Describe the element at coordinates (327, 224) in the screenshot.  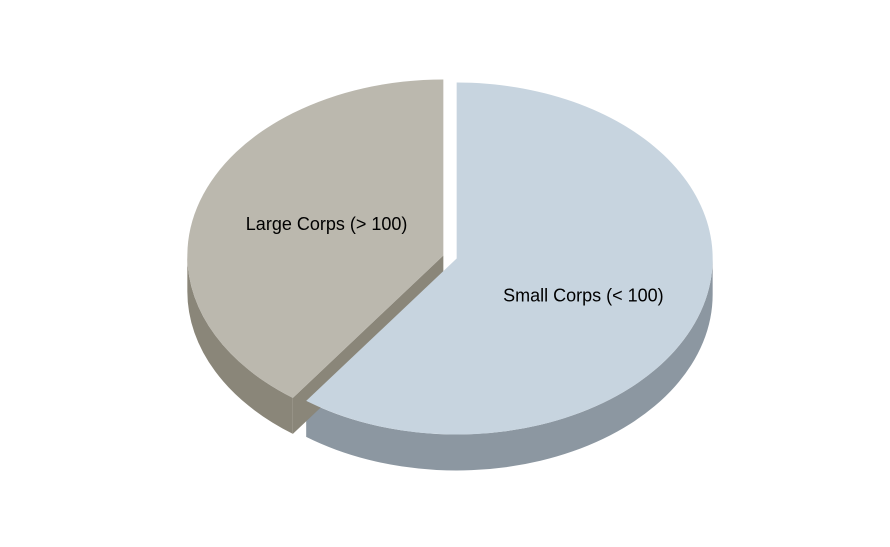
I see `large-corps-100-label: Large Corps (> 100)` at that location.